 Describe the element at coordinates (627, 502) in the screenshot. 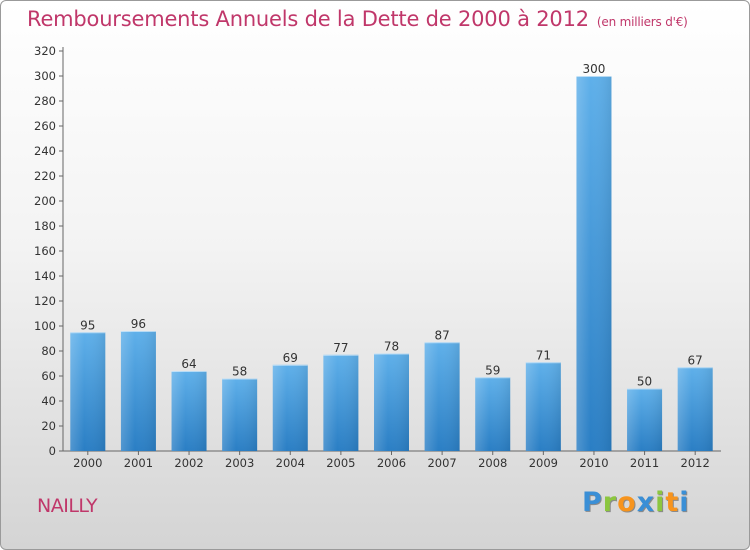

I see `logo-letter: o` at that location.